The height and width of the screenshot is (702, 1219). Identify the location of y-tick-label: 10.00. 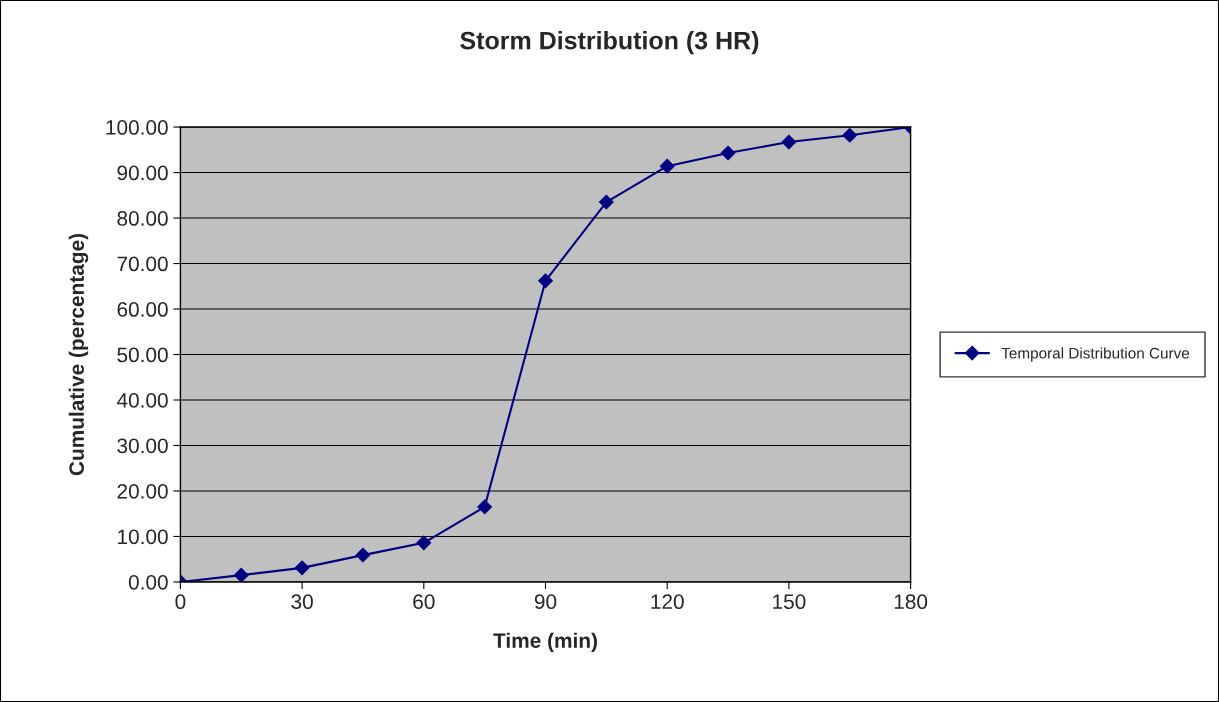
(143, 537).